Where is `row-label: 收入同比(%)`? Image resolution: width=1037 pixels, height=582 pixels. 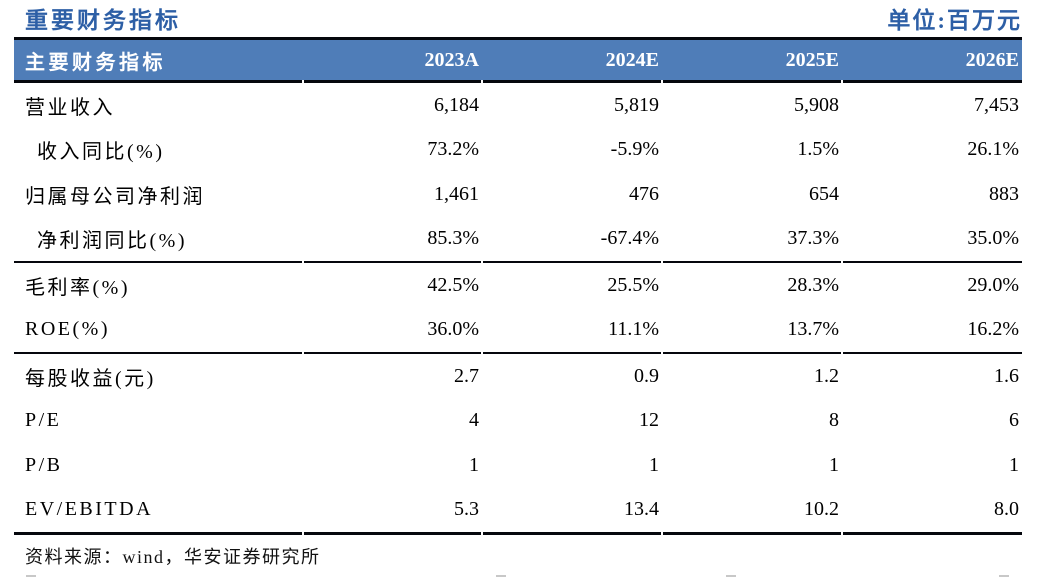 row-label: 收入同比(%) is located at coordinates (101, 152).